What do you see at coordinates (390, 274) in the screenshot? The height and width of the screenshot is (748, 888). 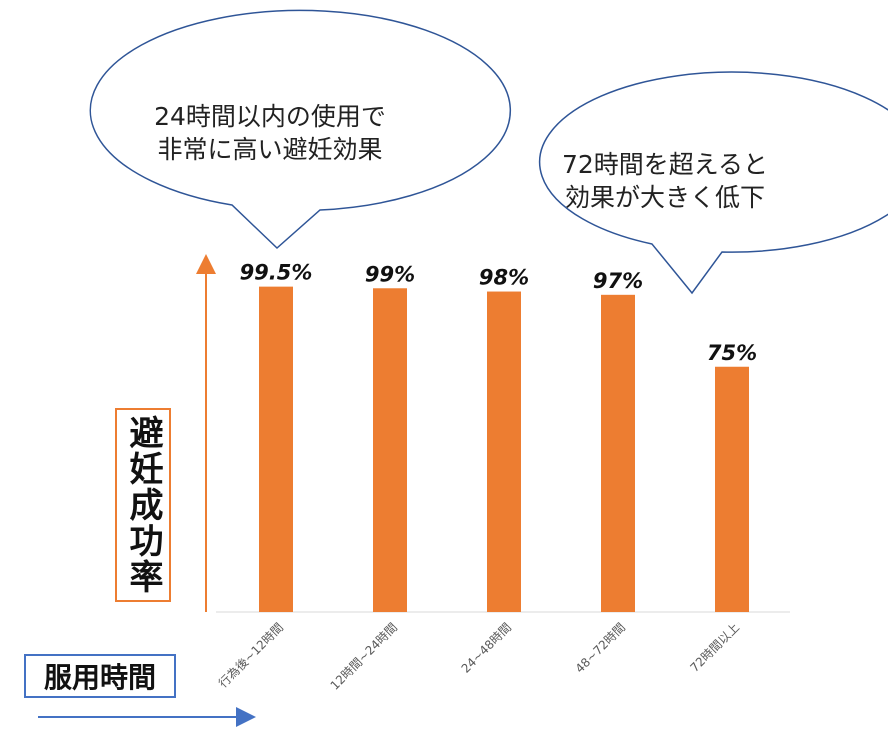 I see `value-label-1: 99%` at bounding box center [390, 274].